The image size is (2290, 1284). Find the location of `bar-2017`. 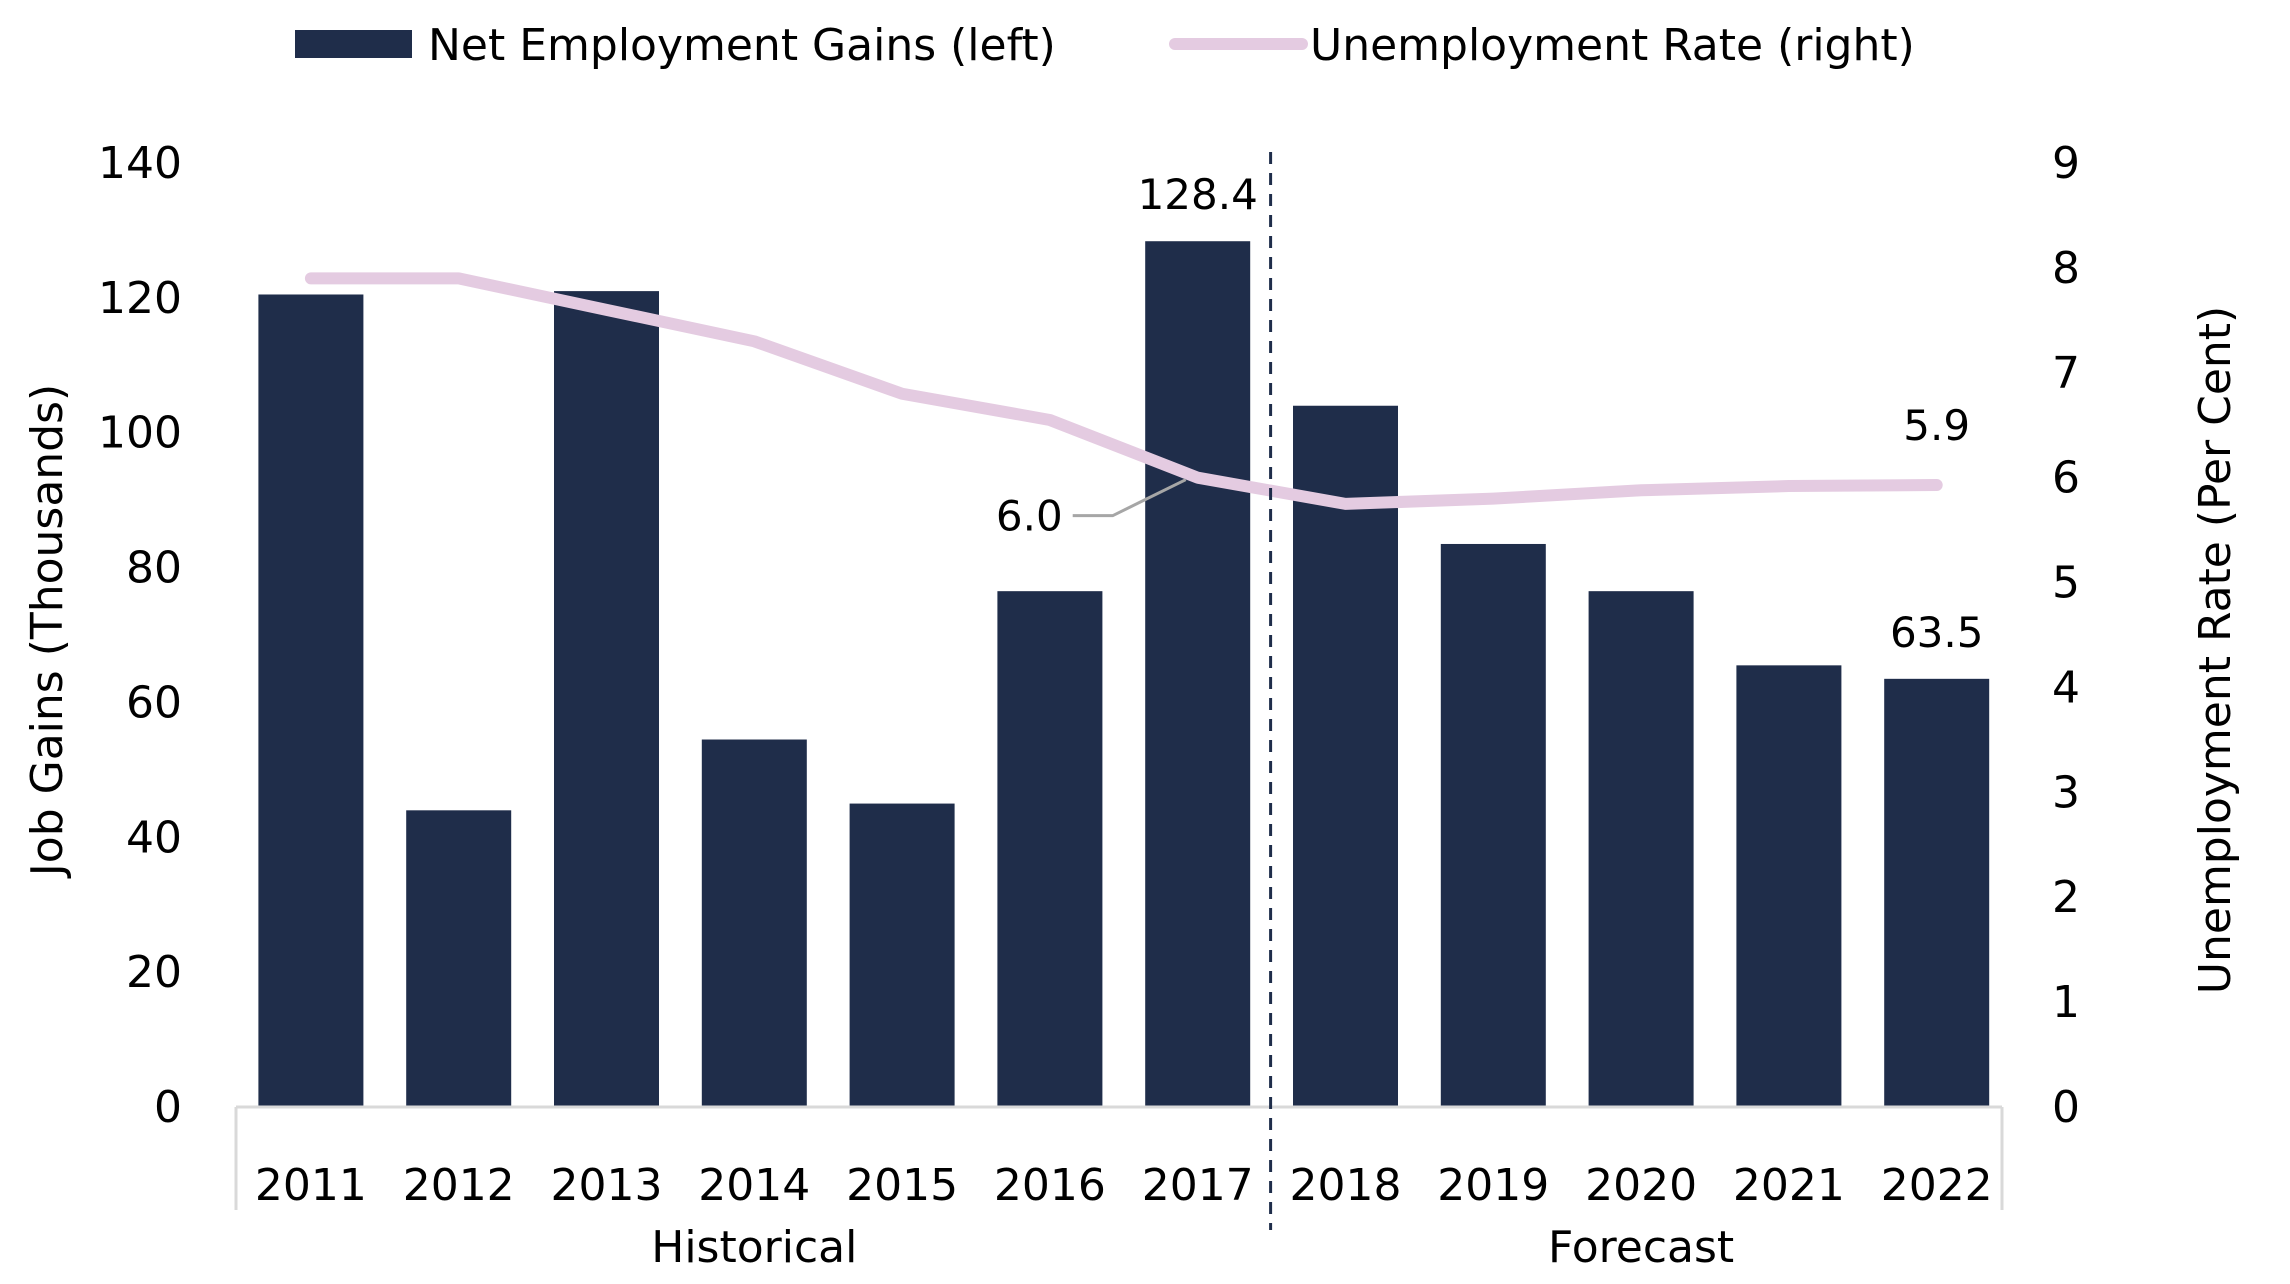

bar-2017 is located at coordinates (1198, 674).